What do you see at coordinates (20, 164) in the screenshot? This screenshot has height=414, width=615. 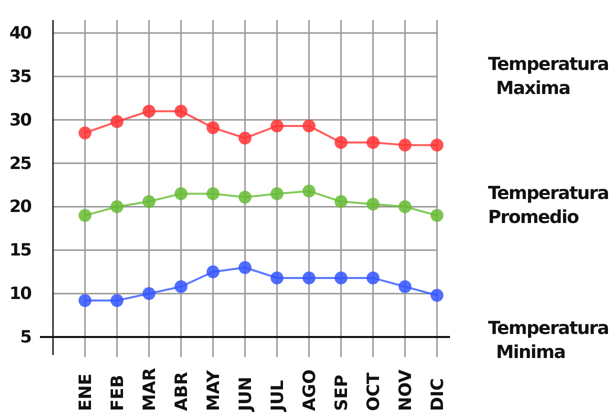 I see `y-tick-label: 25` at bounding box center [20, 164].